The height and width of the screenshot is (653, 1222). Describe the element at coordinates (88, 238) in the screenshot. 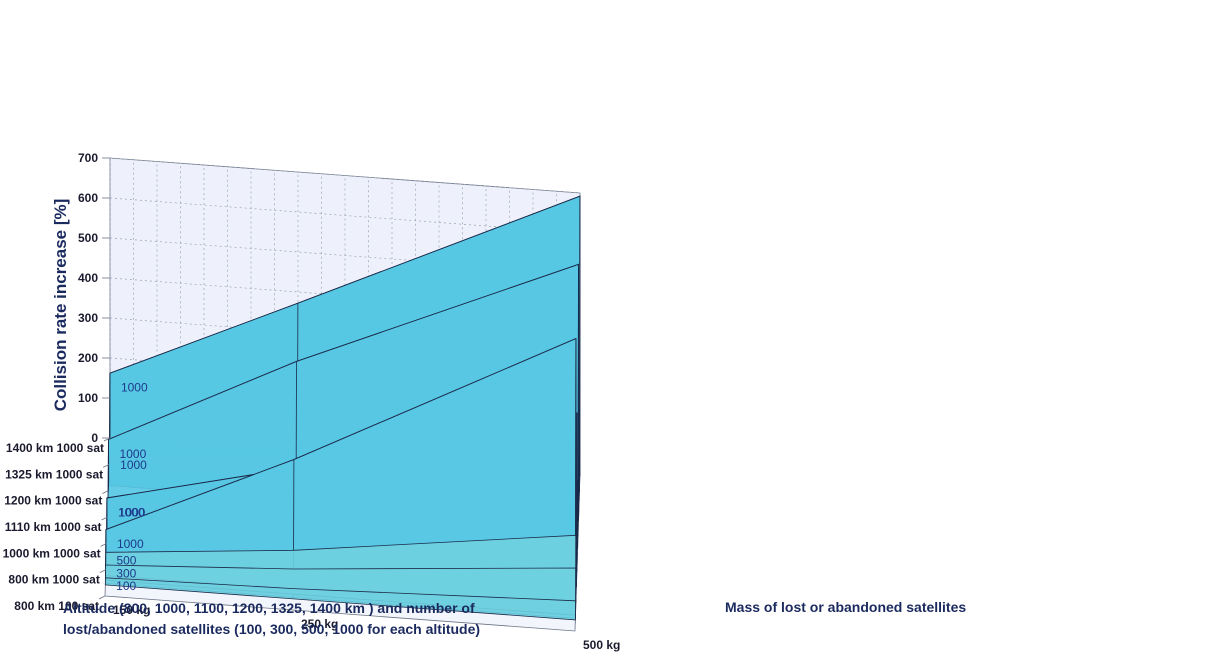

I see `z-tick-label: 500` at that location.